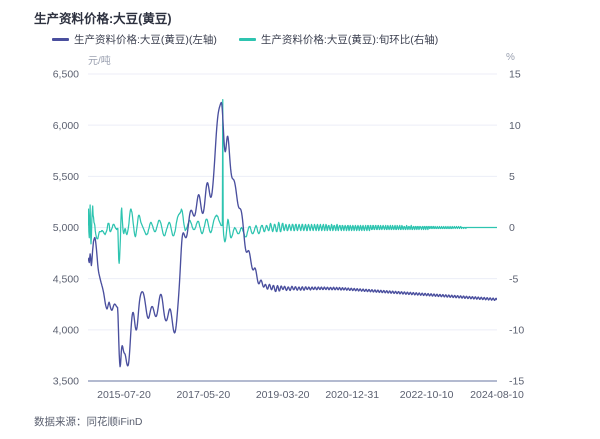 The image size is (600, 439). I want to click on legend-item-right-axis: 生产资料价格:大豆(黄豆):旬环比(右轴), so click(338, 39).